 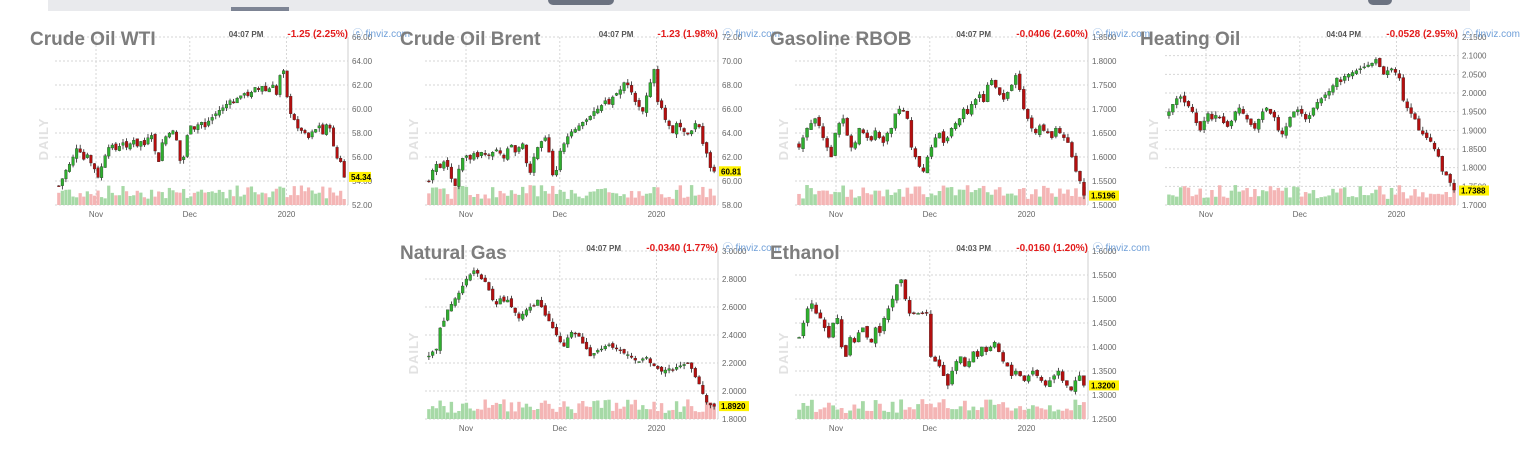 What do you see at coordinates (317, 34) in the screenshot?
I see `price-change: -1.25 (2.25%)` at bounding box center [317, 34].